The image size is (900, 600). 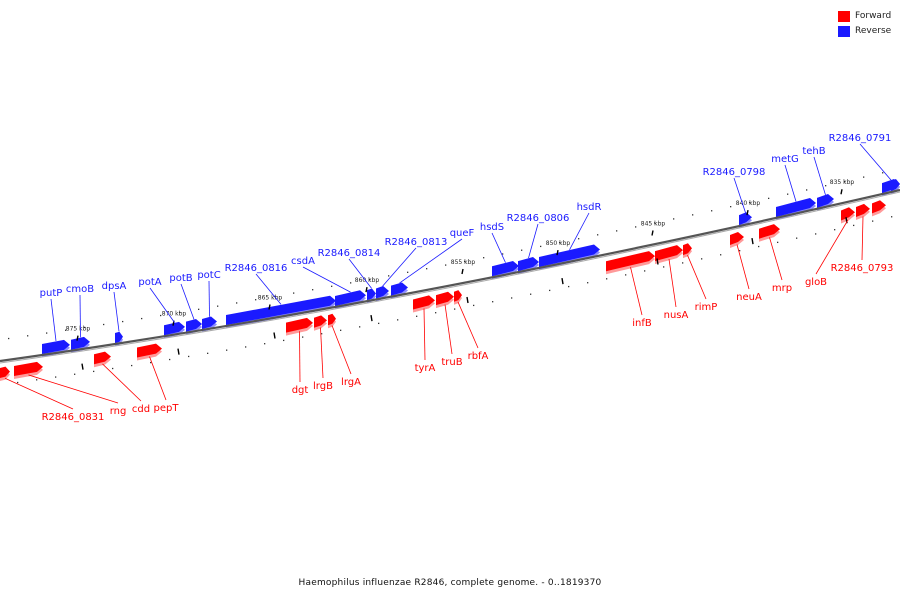 I want to click on gene-label: neuA, so click(x=749, y=297).